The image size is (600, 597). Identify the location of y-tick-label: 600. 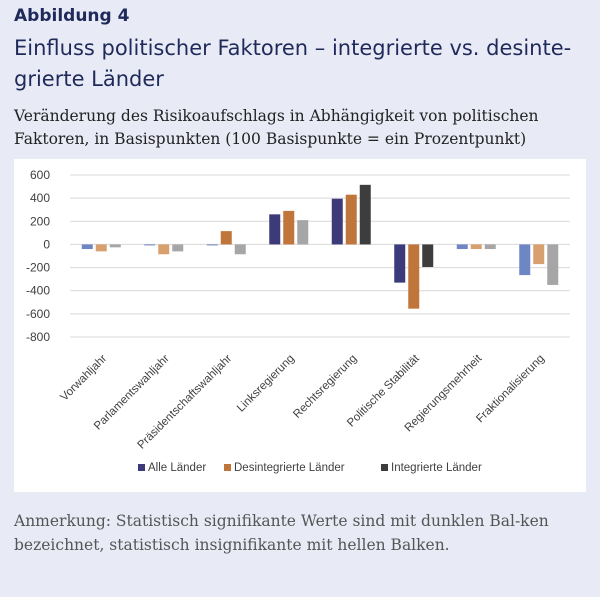
(40, 175).